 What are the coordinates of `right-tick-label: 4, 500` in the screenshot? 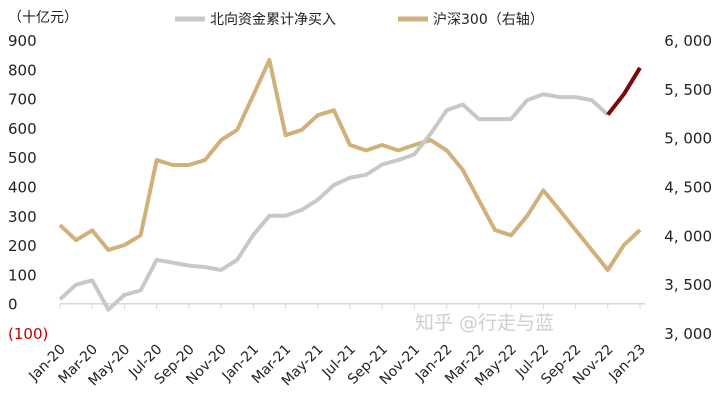 It's located at (688, 188).